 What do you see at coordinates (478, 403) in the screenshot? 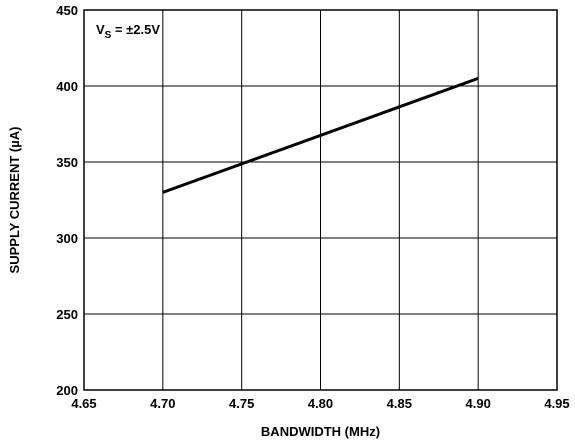
I see `x-tick-label: 4.90` at bounding box center [478, 403].